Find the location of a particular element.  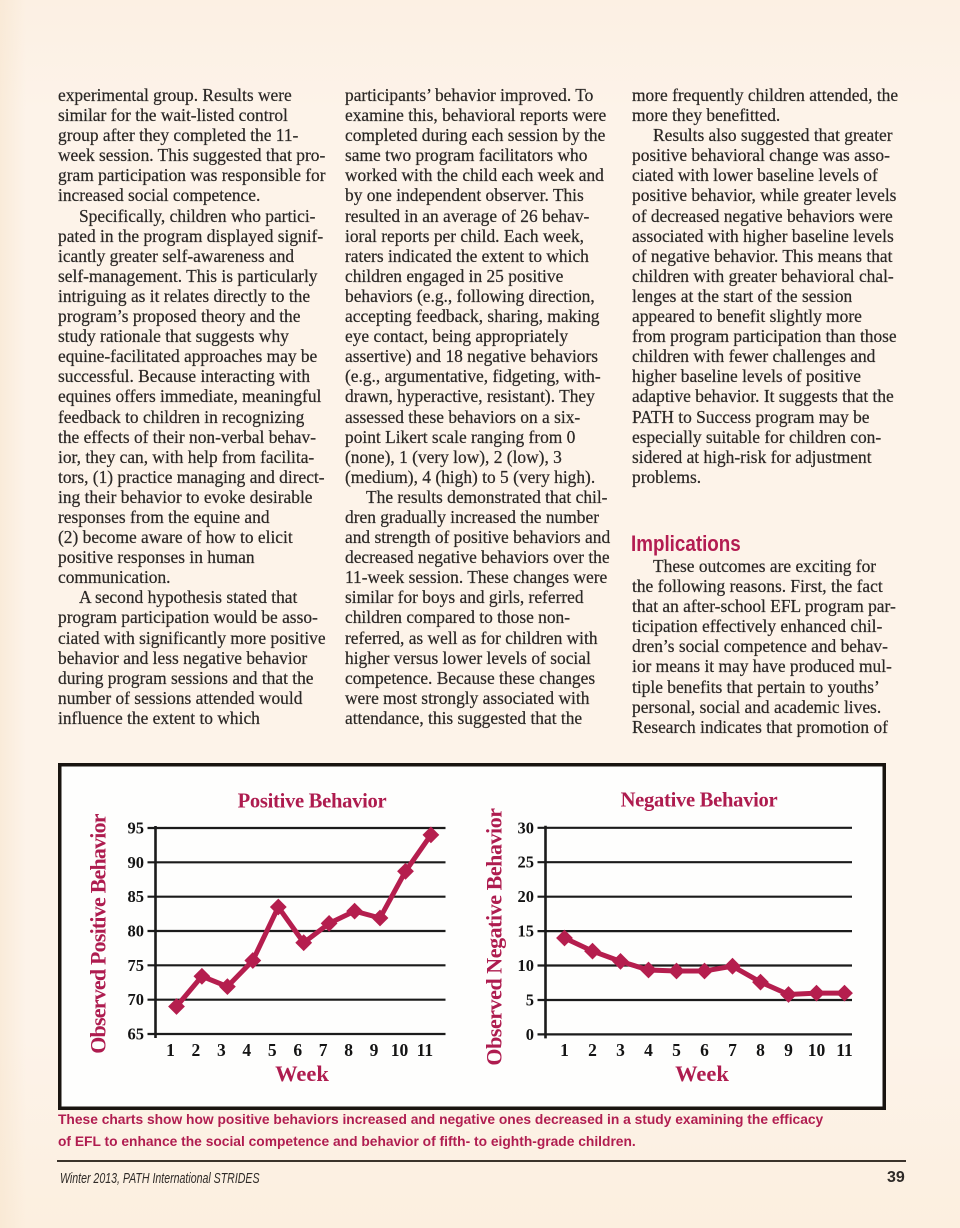

svg-text: Observed Negative Behavior is located at coordinates (494, 937).